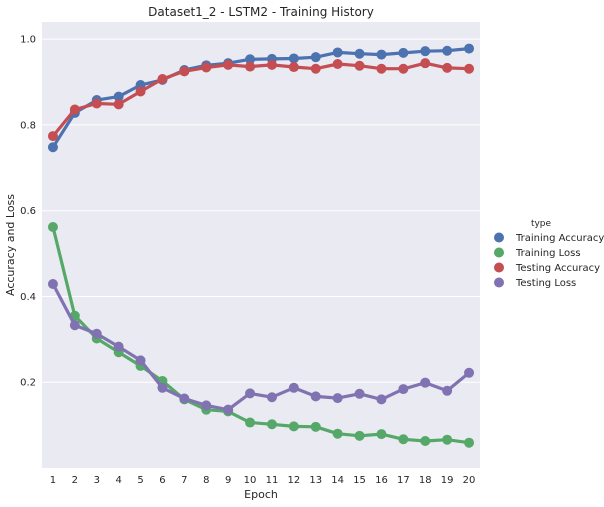 This screenshot has width=604, height=507. Describe the element at coordinates (537, 253) in the screenshot. I see `legend-item: Training Loss` at that location.